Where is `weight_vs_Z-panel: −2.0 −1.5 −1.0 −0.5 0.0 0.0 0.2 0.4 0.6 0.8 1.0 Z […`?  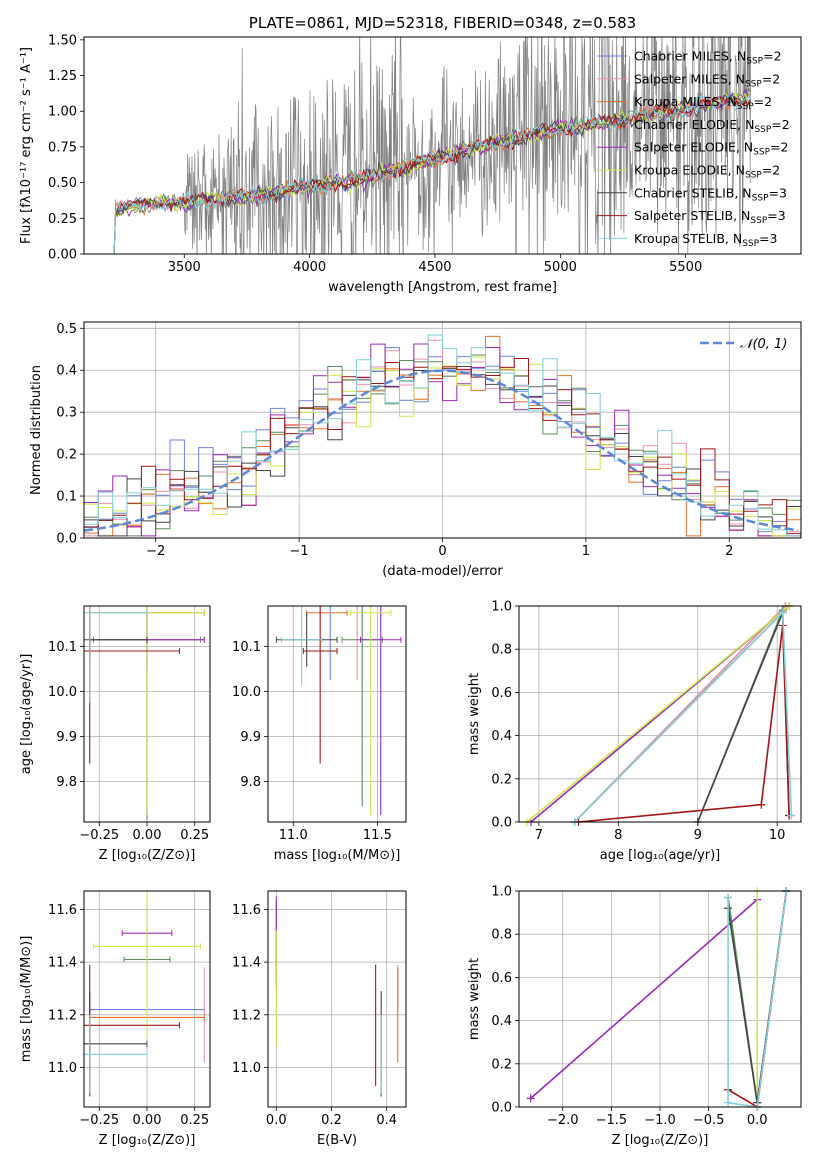 weight_vs_Z-panel: −2.0 −1.5 −1.0 −0.5 0.0 0.0 0.2 0.4 0.6 0.8 1.0 Z [… is located at coordinates (634, 1016).